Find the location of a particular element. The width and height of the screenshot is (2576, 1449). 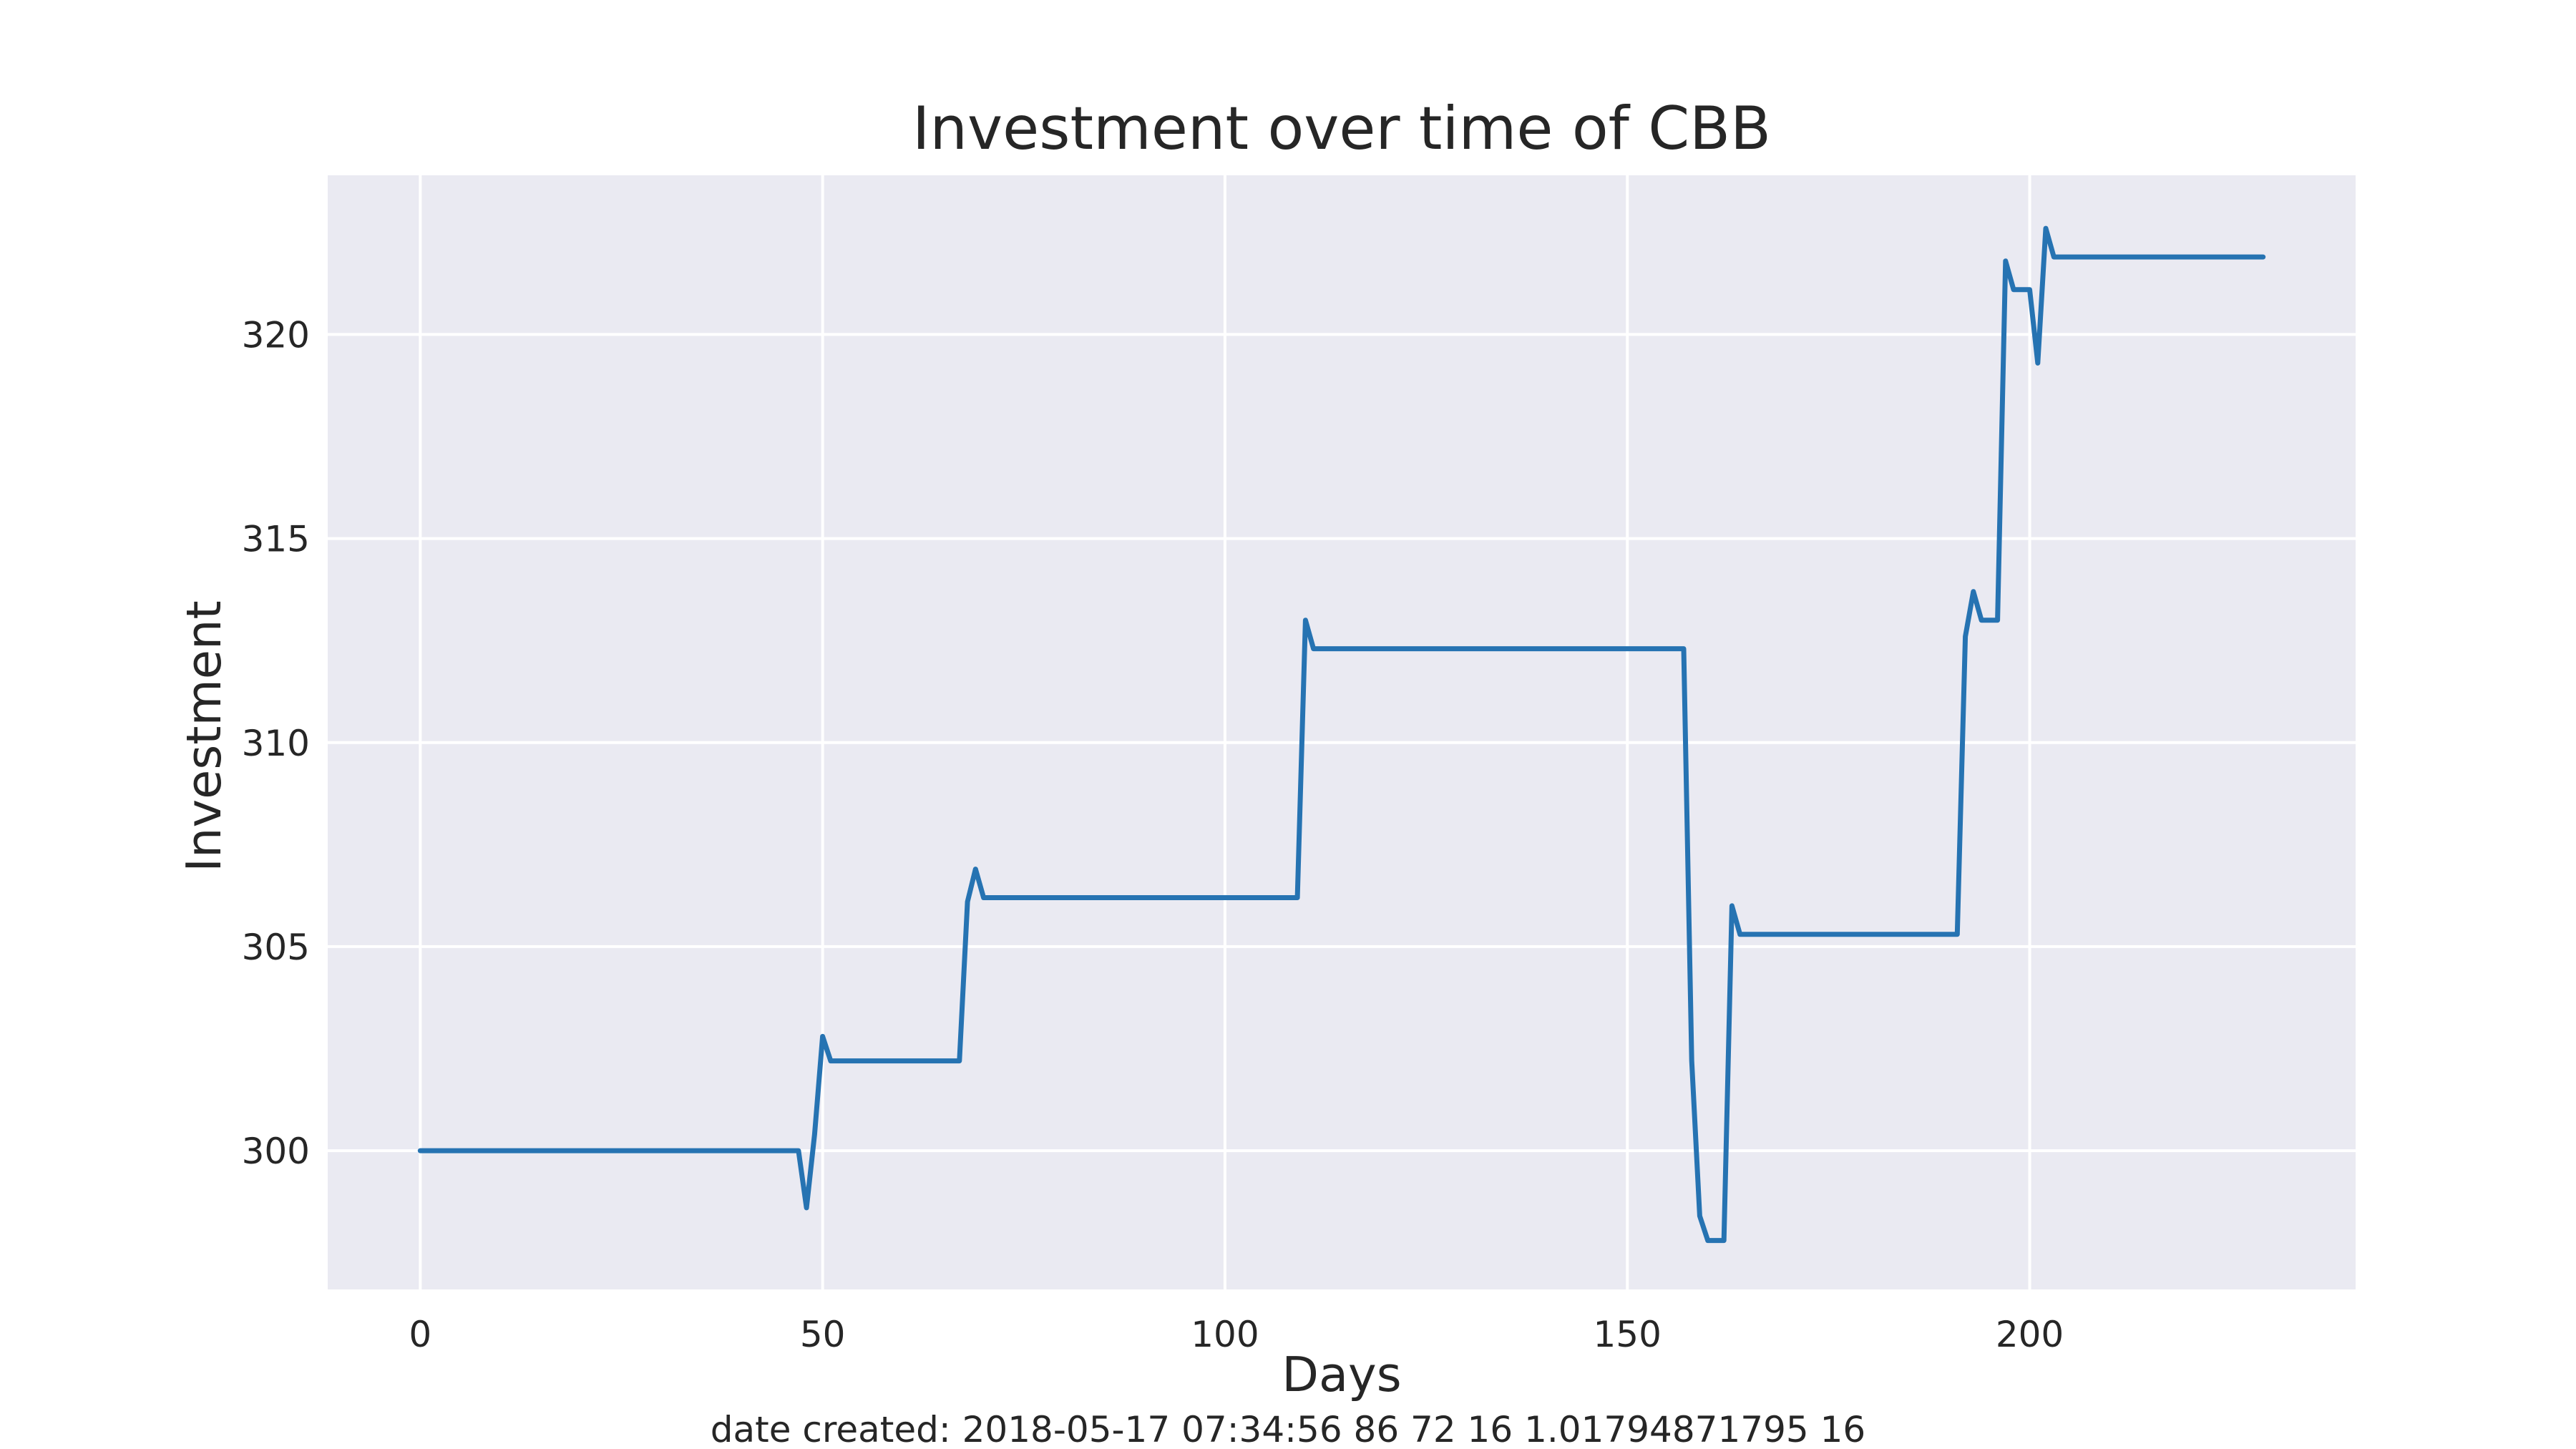

x-tick-label: 0 is located at coordinates (420, 1334).